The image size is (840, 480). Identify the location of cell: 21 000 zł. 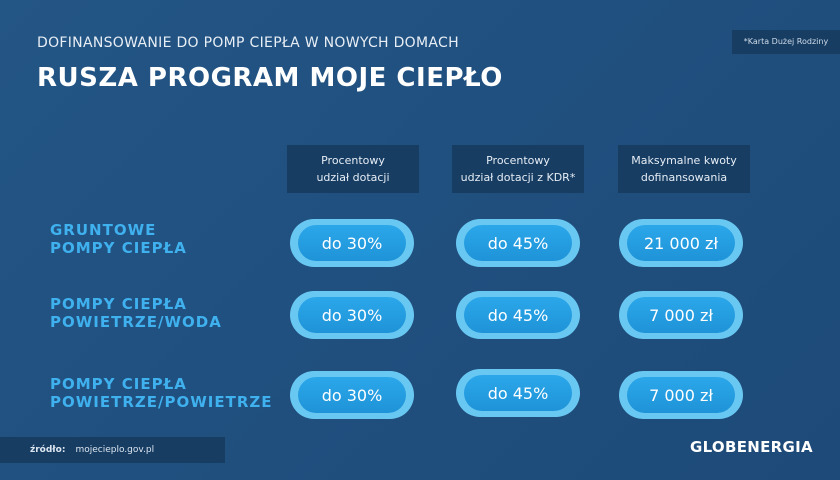
(681, 243).